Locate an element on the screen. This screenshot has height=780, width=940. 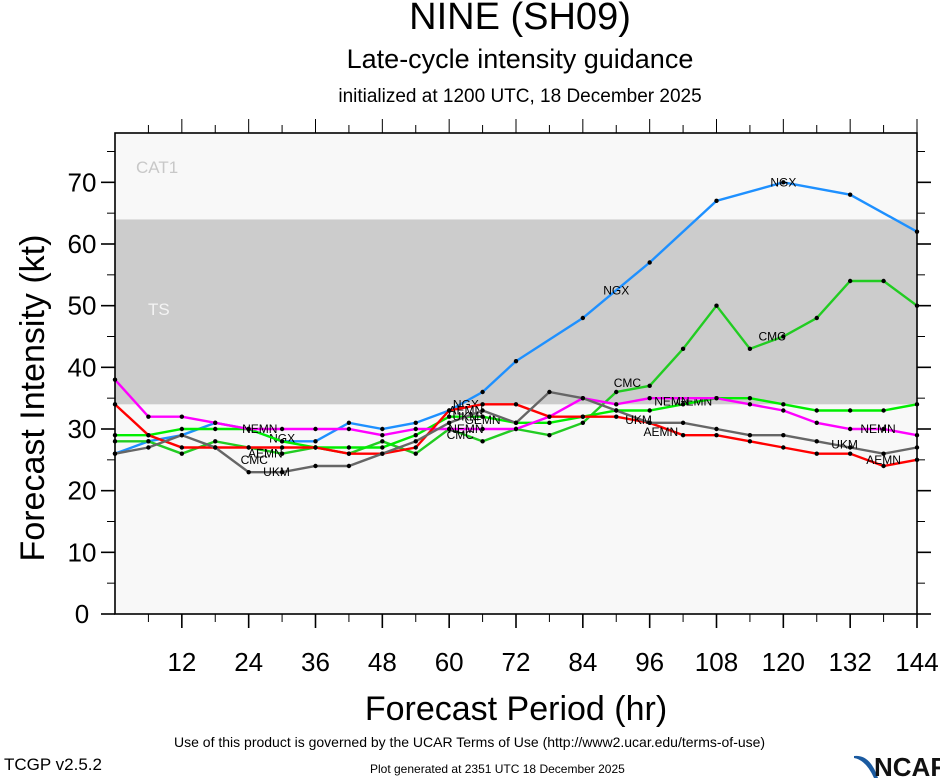
chart-title: NINE (SH09) is located at coordinates (520, 19).